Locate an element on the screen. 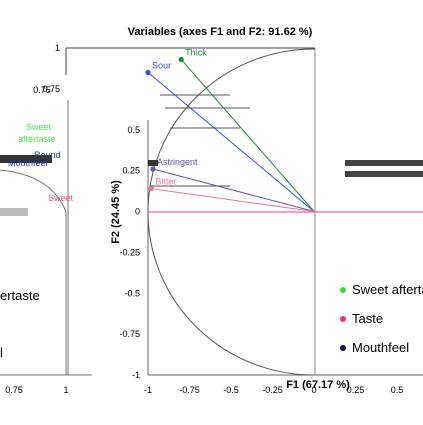  y-tick-label: 0.5 is located at coordinates (133, 130).